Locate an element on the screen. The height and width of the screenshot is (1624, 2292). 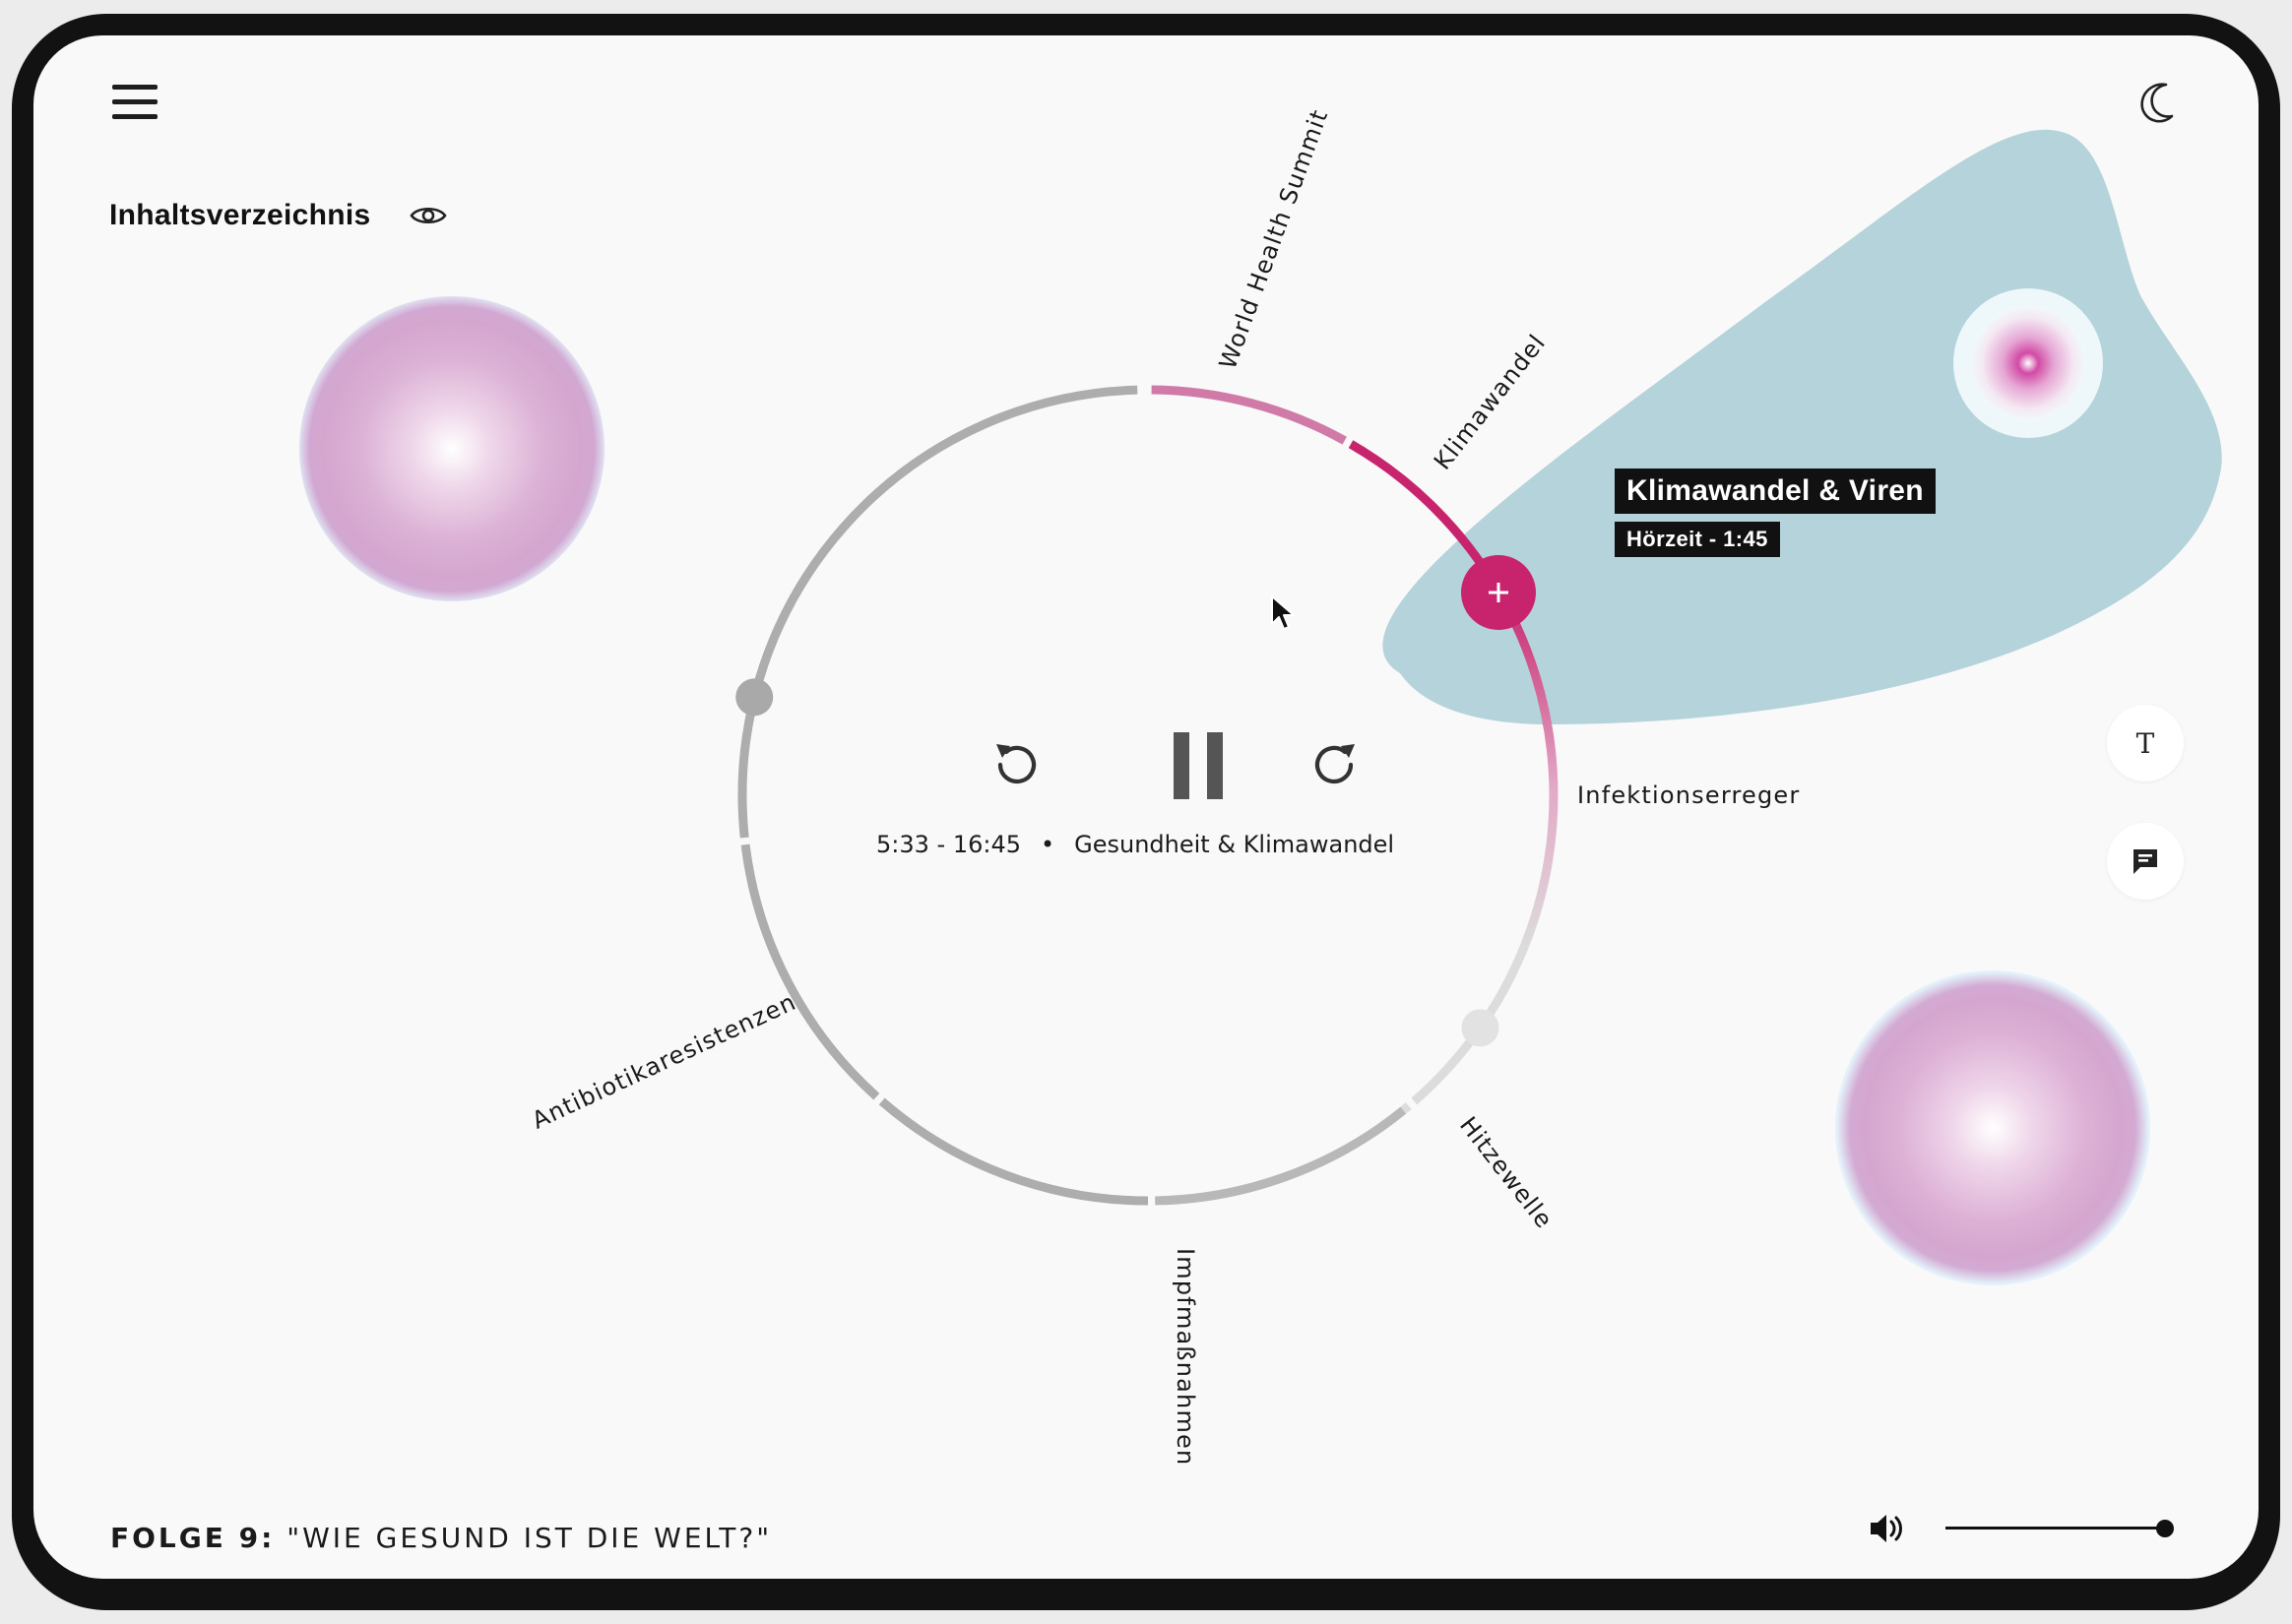
plus-icon is located at coordinates (1499, 592).